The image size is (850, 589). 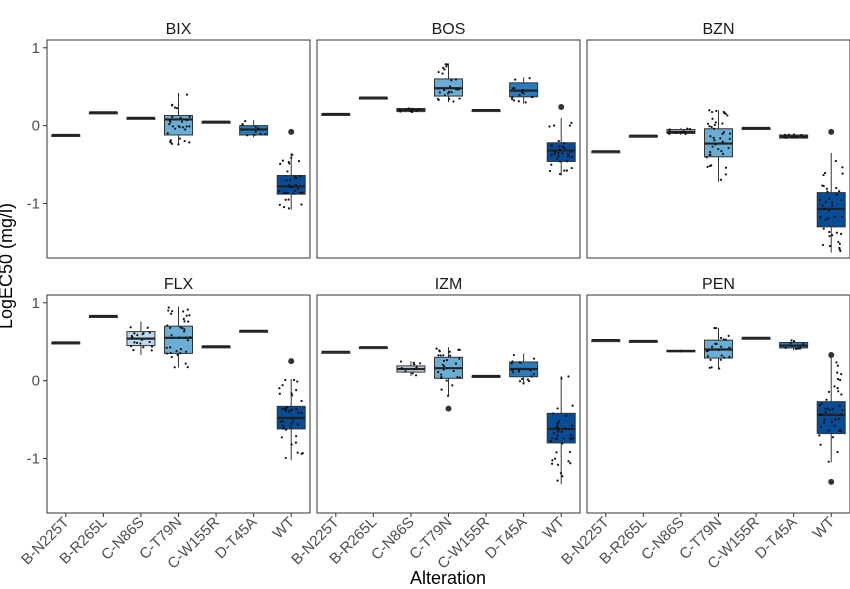 What do you see at coordinates (179, 29) in the screenshot?
I see `panel-title: BIX` at bounding box center [179, 29].